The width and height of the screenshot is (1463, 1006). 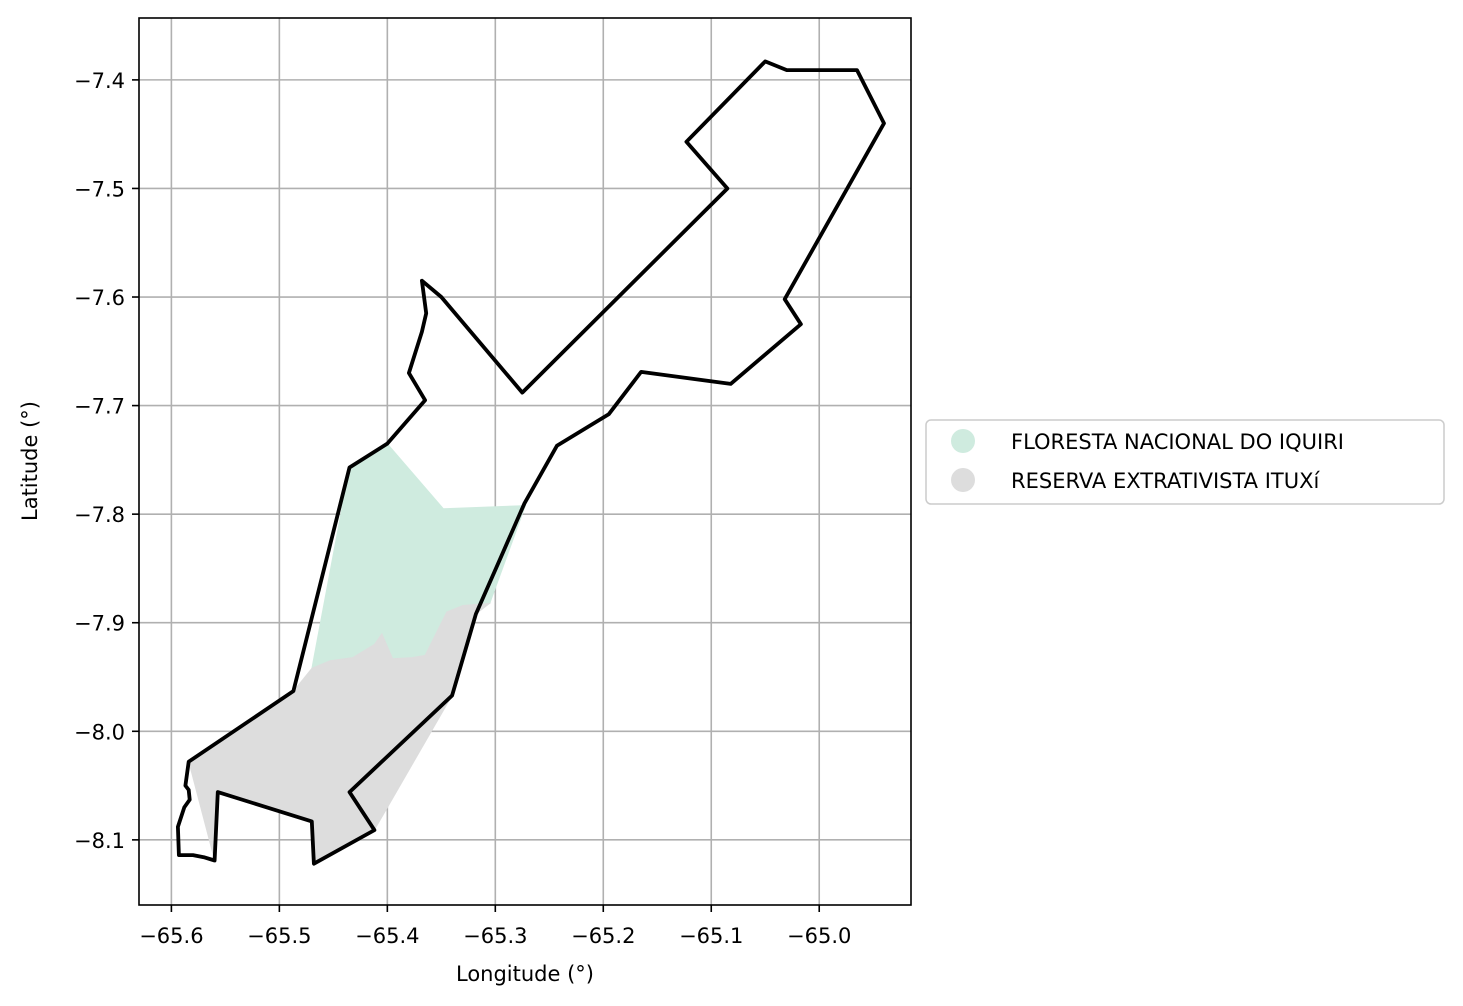 I want to click on x-axis-label: Longitude (°), so click(x=525, y=974).